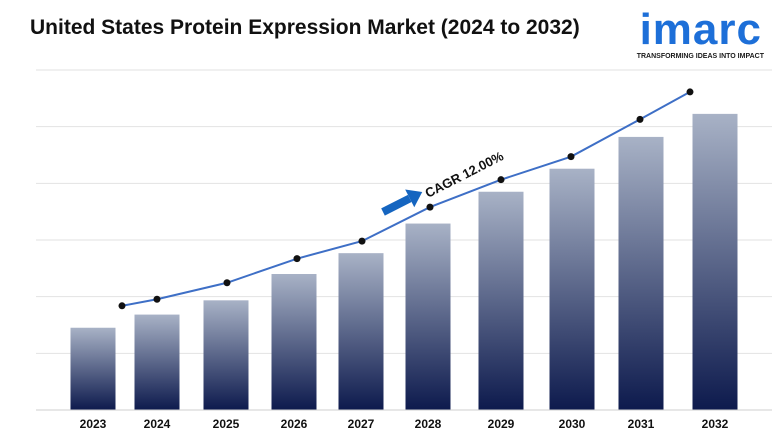  What do you see at coordinates (640, 119) in the screenshot?
I see `trend-point-2031` at bounding box center [640, 119].